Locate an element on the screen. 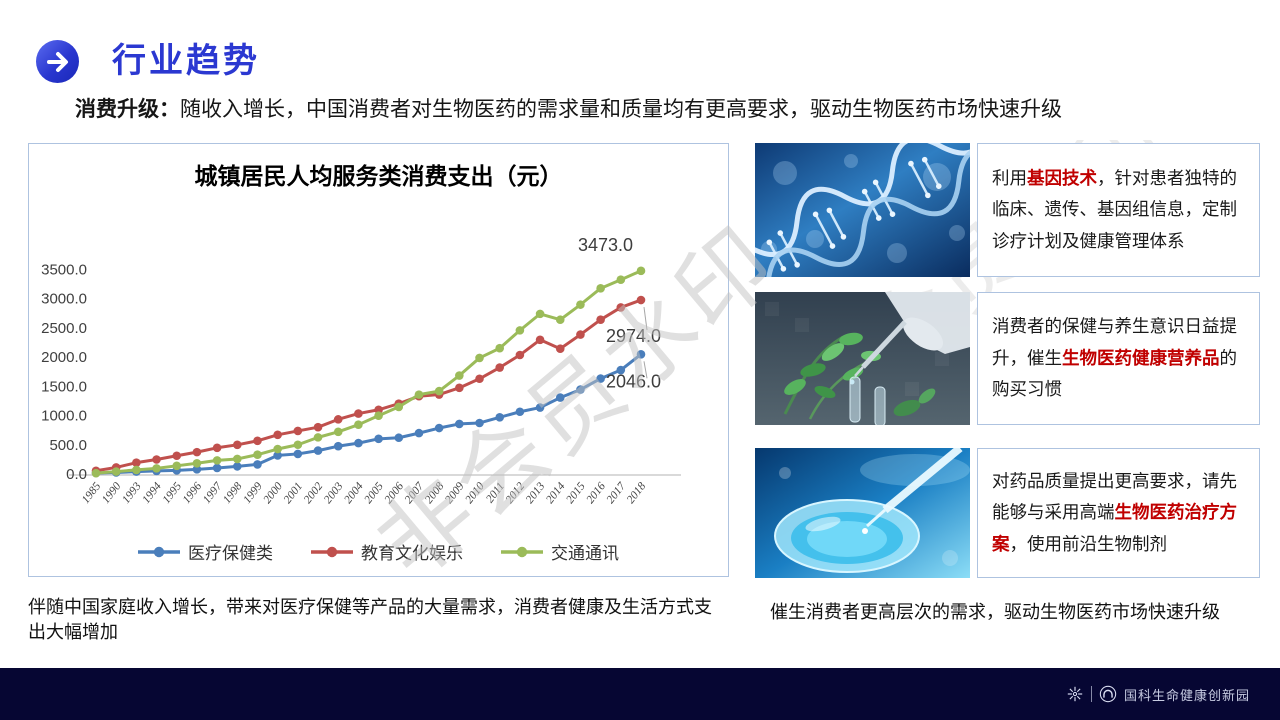 Image resolution: width=1280 pixels, height=720 pixels. svg-text: 1994 is located at coordinates (152, 493).